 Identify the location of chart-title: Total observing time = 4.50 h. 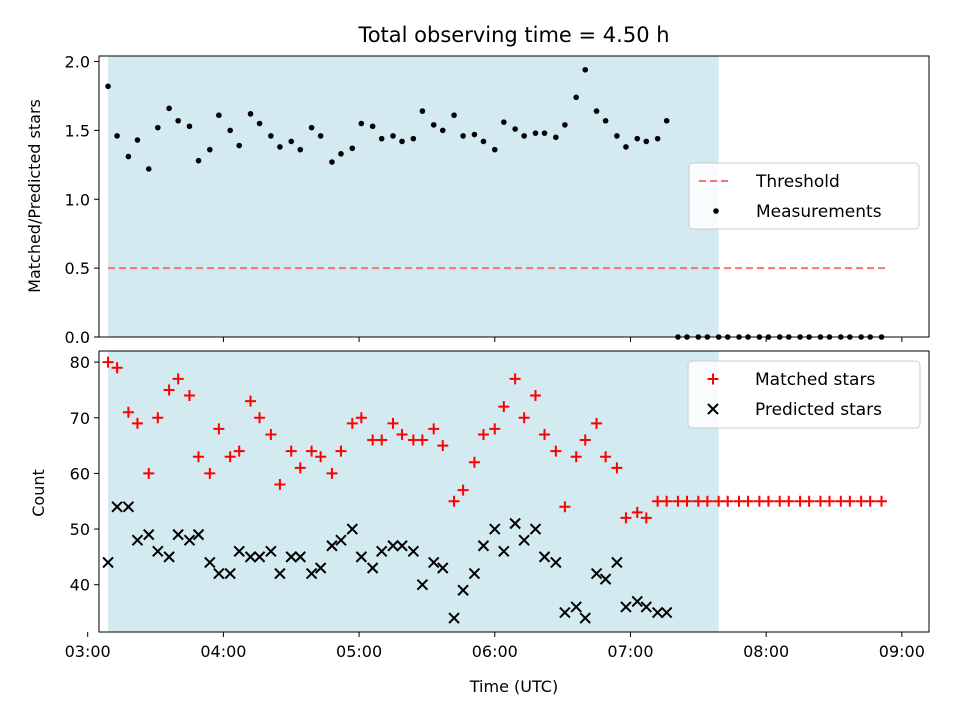
(513, 35).